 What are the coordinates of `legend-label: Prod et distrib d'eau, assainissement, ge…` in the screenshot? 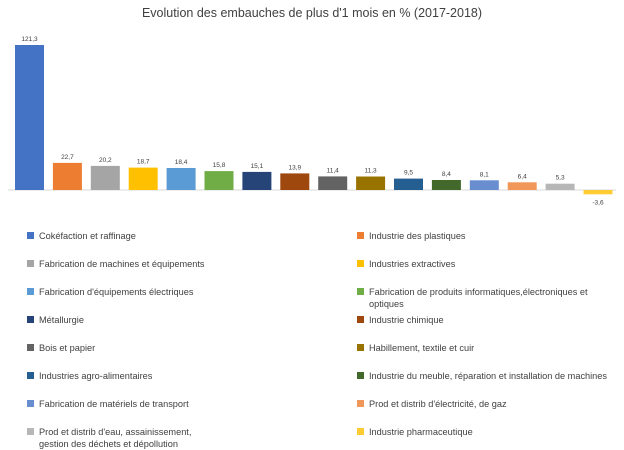 It's located at (115, 438).